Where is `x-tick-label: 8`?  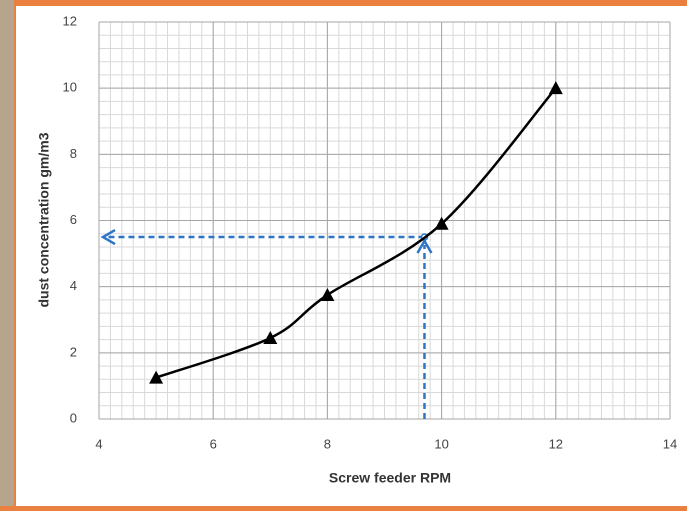 x-tick-label: 8 is located at coordinates (327, 443).